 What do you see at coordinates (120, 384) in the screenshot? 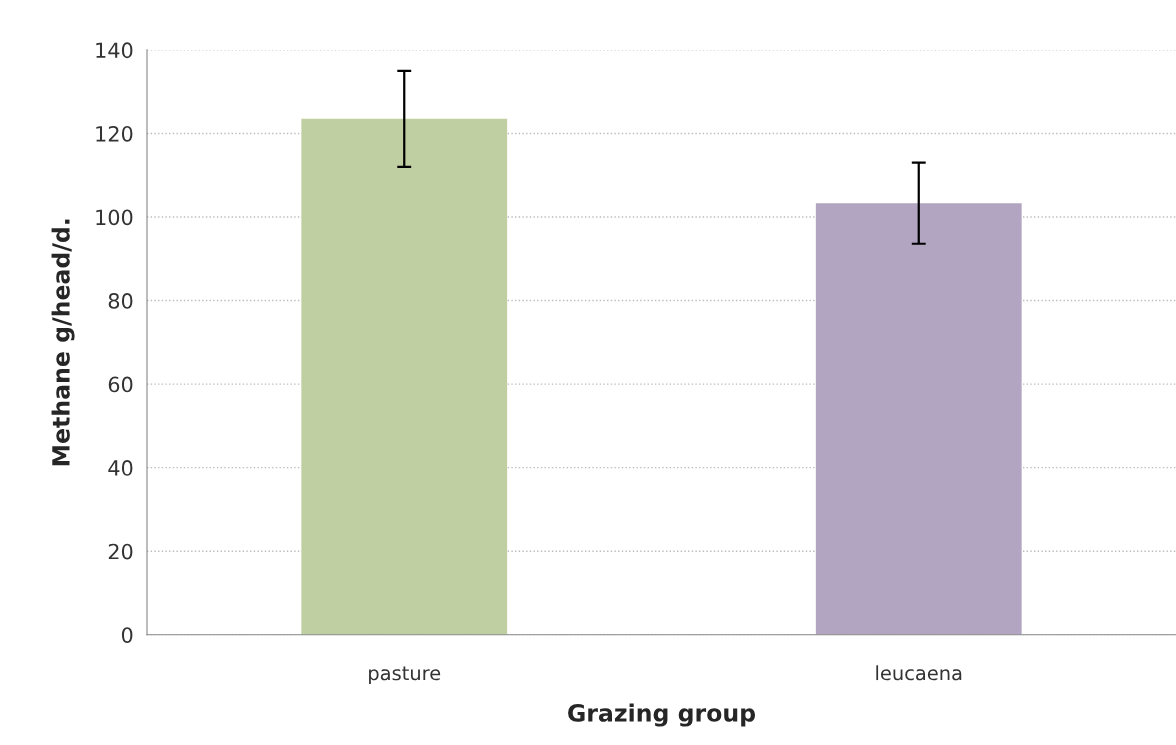
I see `y-tick-label: 60` at bounding box center [120, 384].